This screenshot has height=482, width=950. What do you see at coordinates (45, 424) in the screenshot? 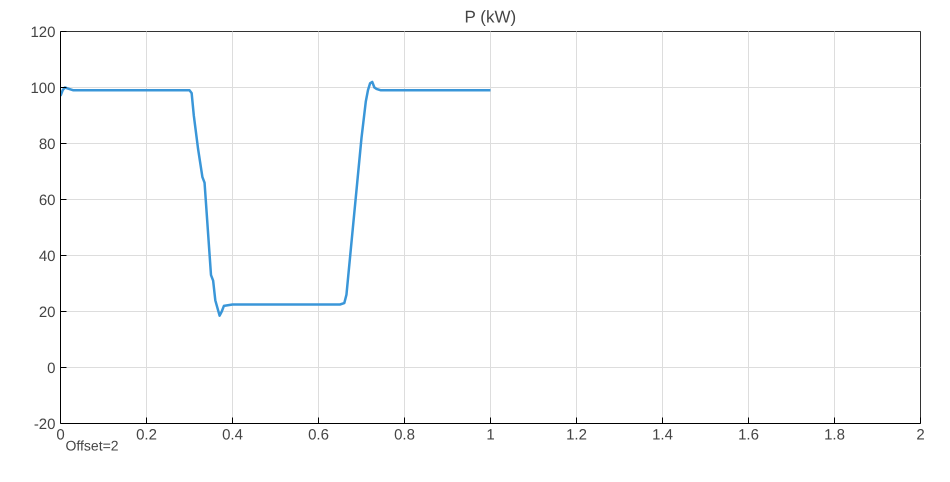
I see `y-tick-label: -20` at bounding box center [45, 424].